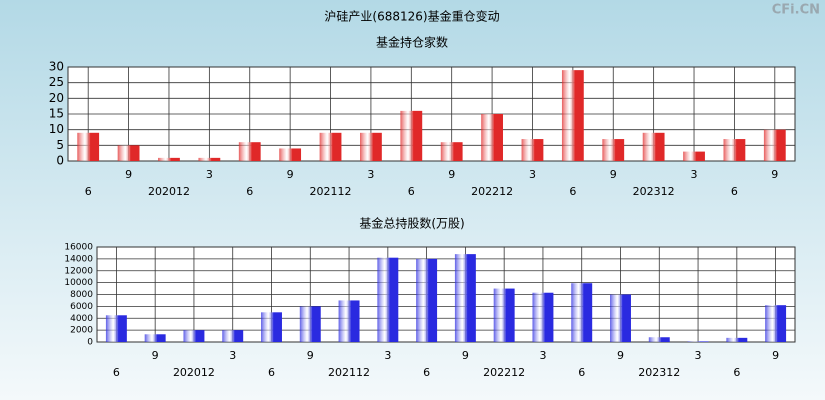 The image size is (825, 400). I want to click on y-tick-label: 10, so click(56, 129).